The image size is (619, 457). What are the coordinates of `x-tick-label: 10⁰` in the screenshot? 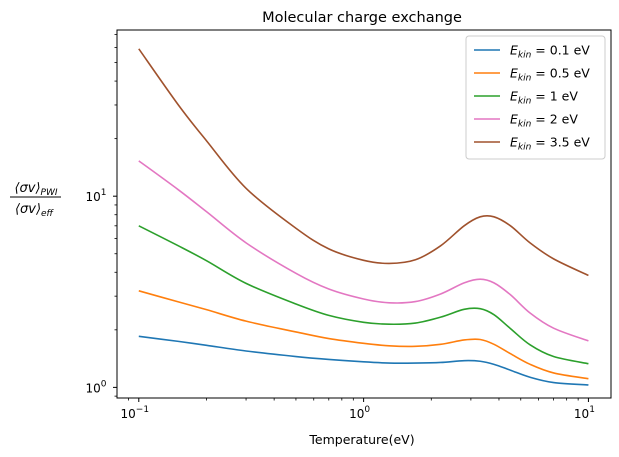 It's located at (359, 413).